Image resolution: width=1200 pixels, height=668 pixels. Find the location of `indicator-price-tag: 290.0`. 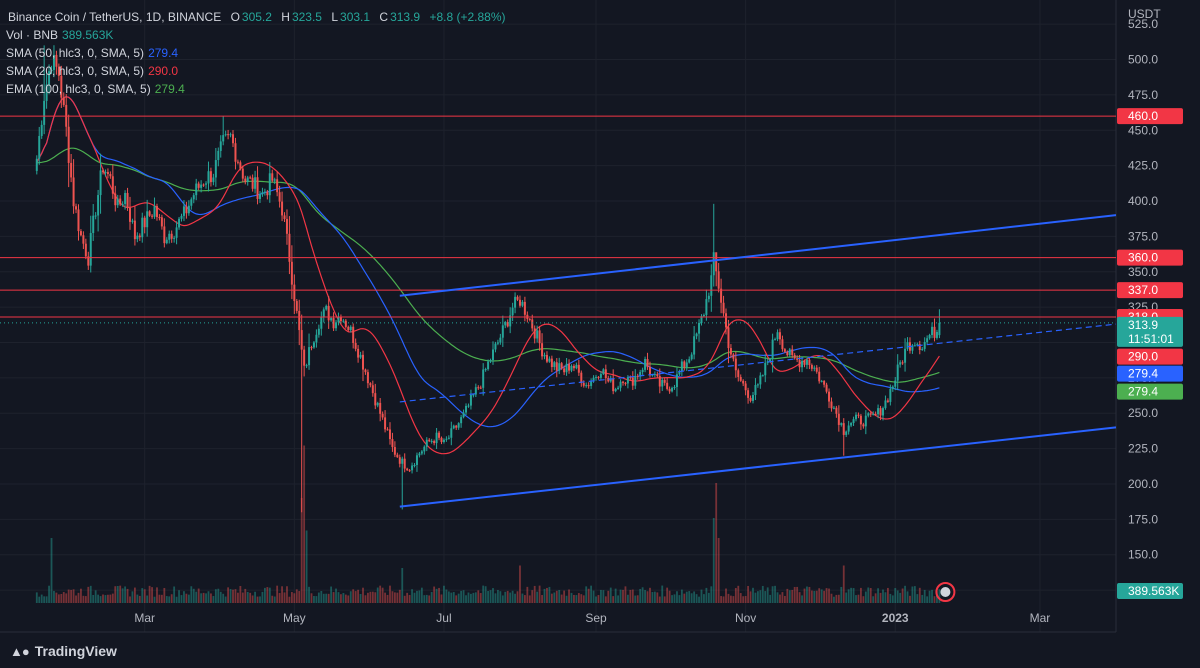

indicator-price-tag: 290.0 is located at coordinates (1150, 356).